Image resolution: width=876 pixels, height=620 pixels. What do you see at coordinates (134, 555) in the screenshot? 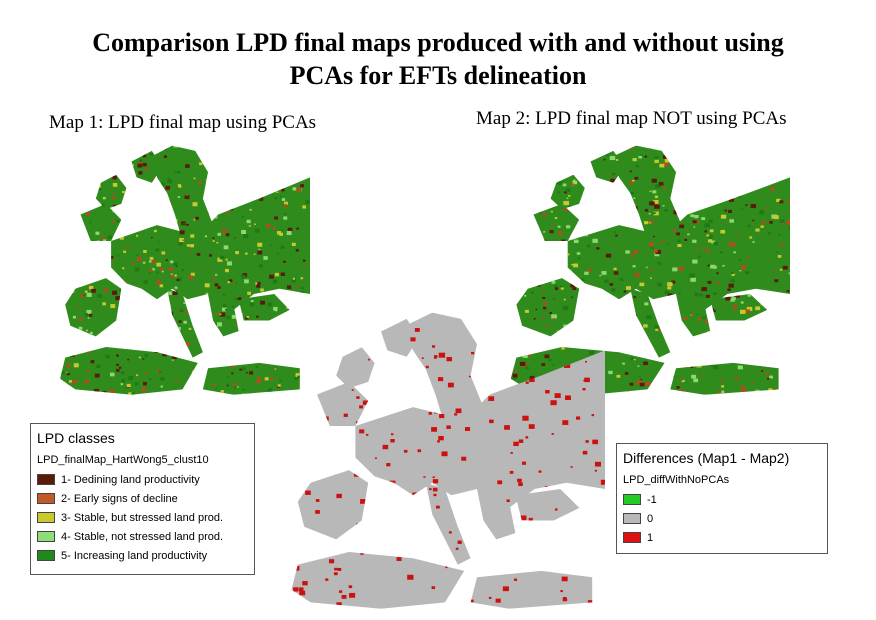
I see `legend1-item-label: 5- Increasing land productivity` at bounding box center [134, 555].